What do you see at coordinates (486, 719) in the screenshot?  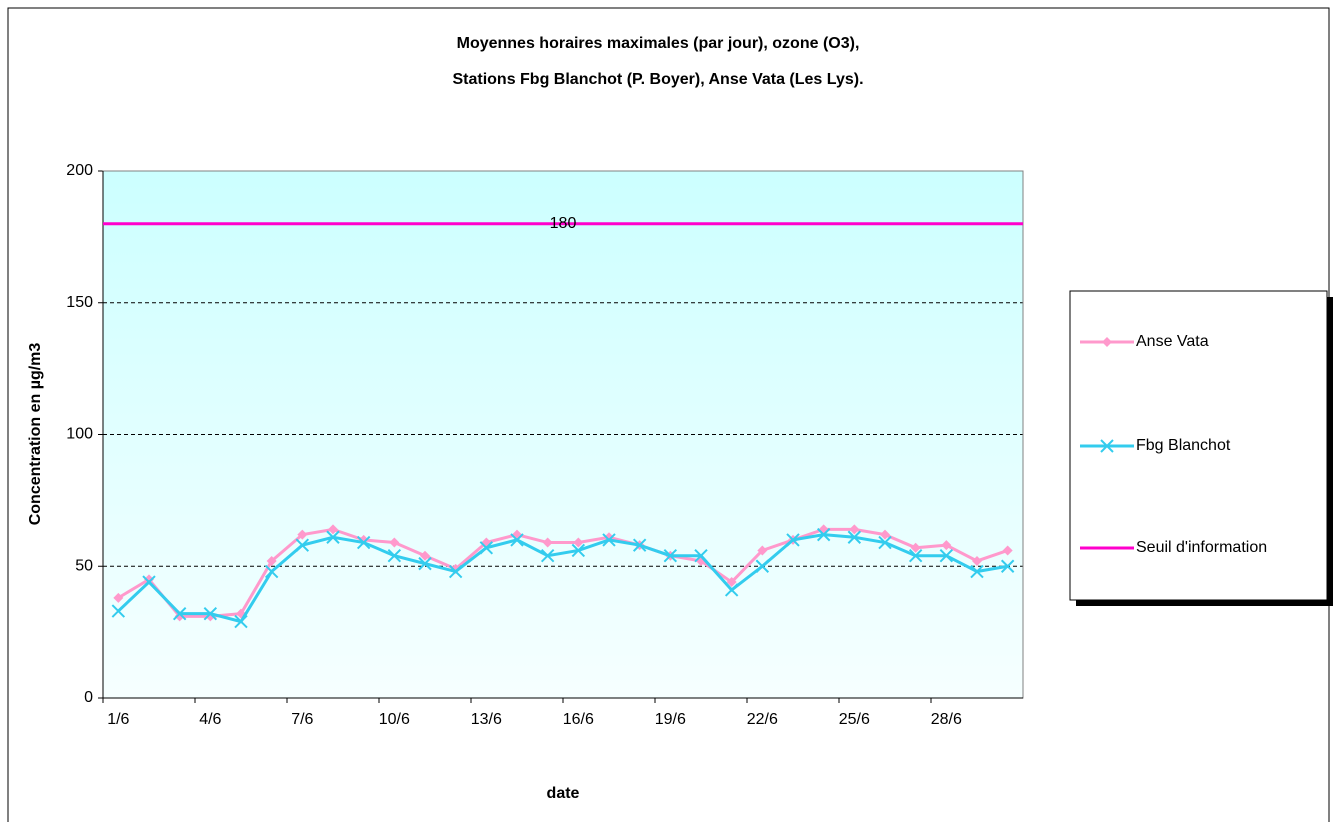 I see `x-tick-label: 13/6` at bounding box center [486, 719].